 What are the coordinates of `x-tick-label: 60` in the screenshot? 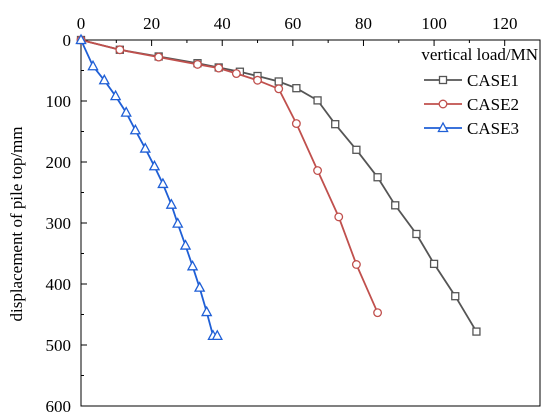 It's located at (292, 23).